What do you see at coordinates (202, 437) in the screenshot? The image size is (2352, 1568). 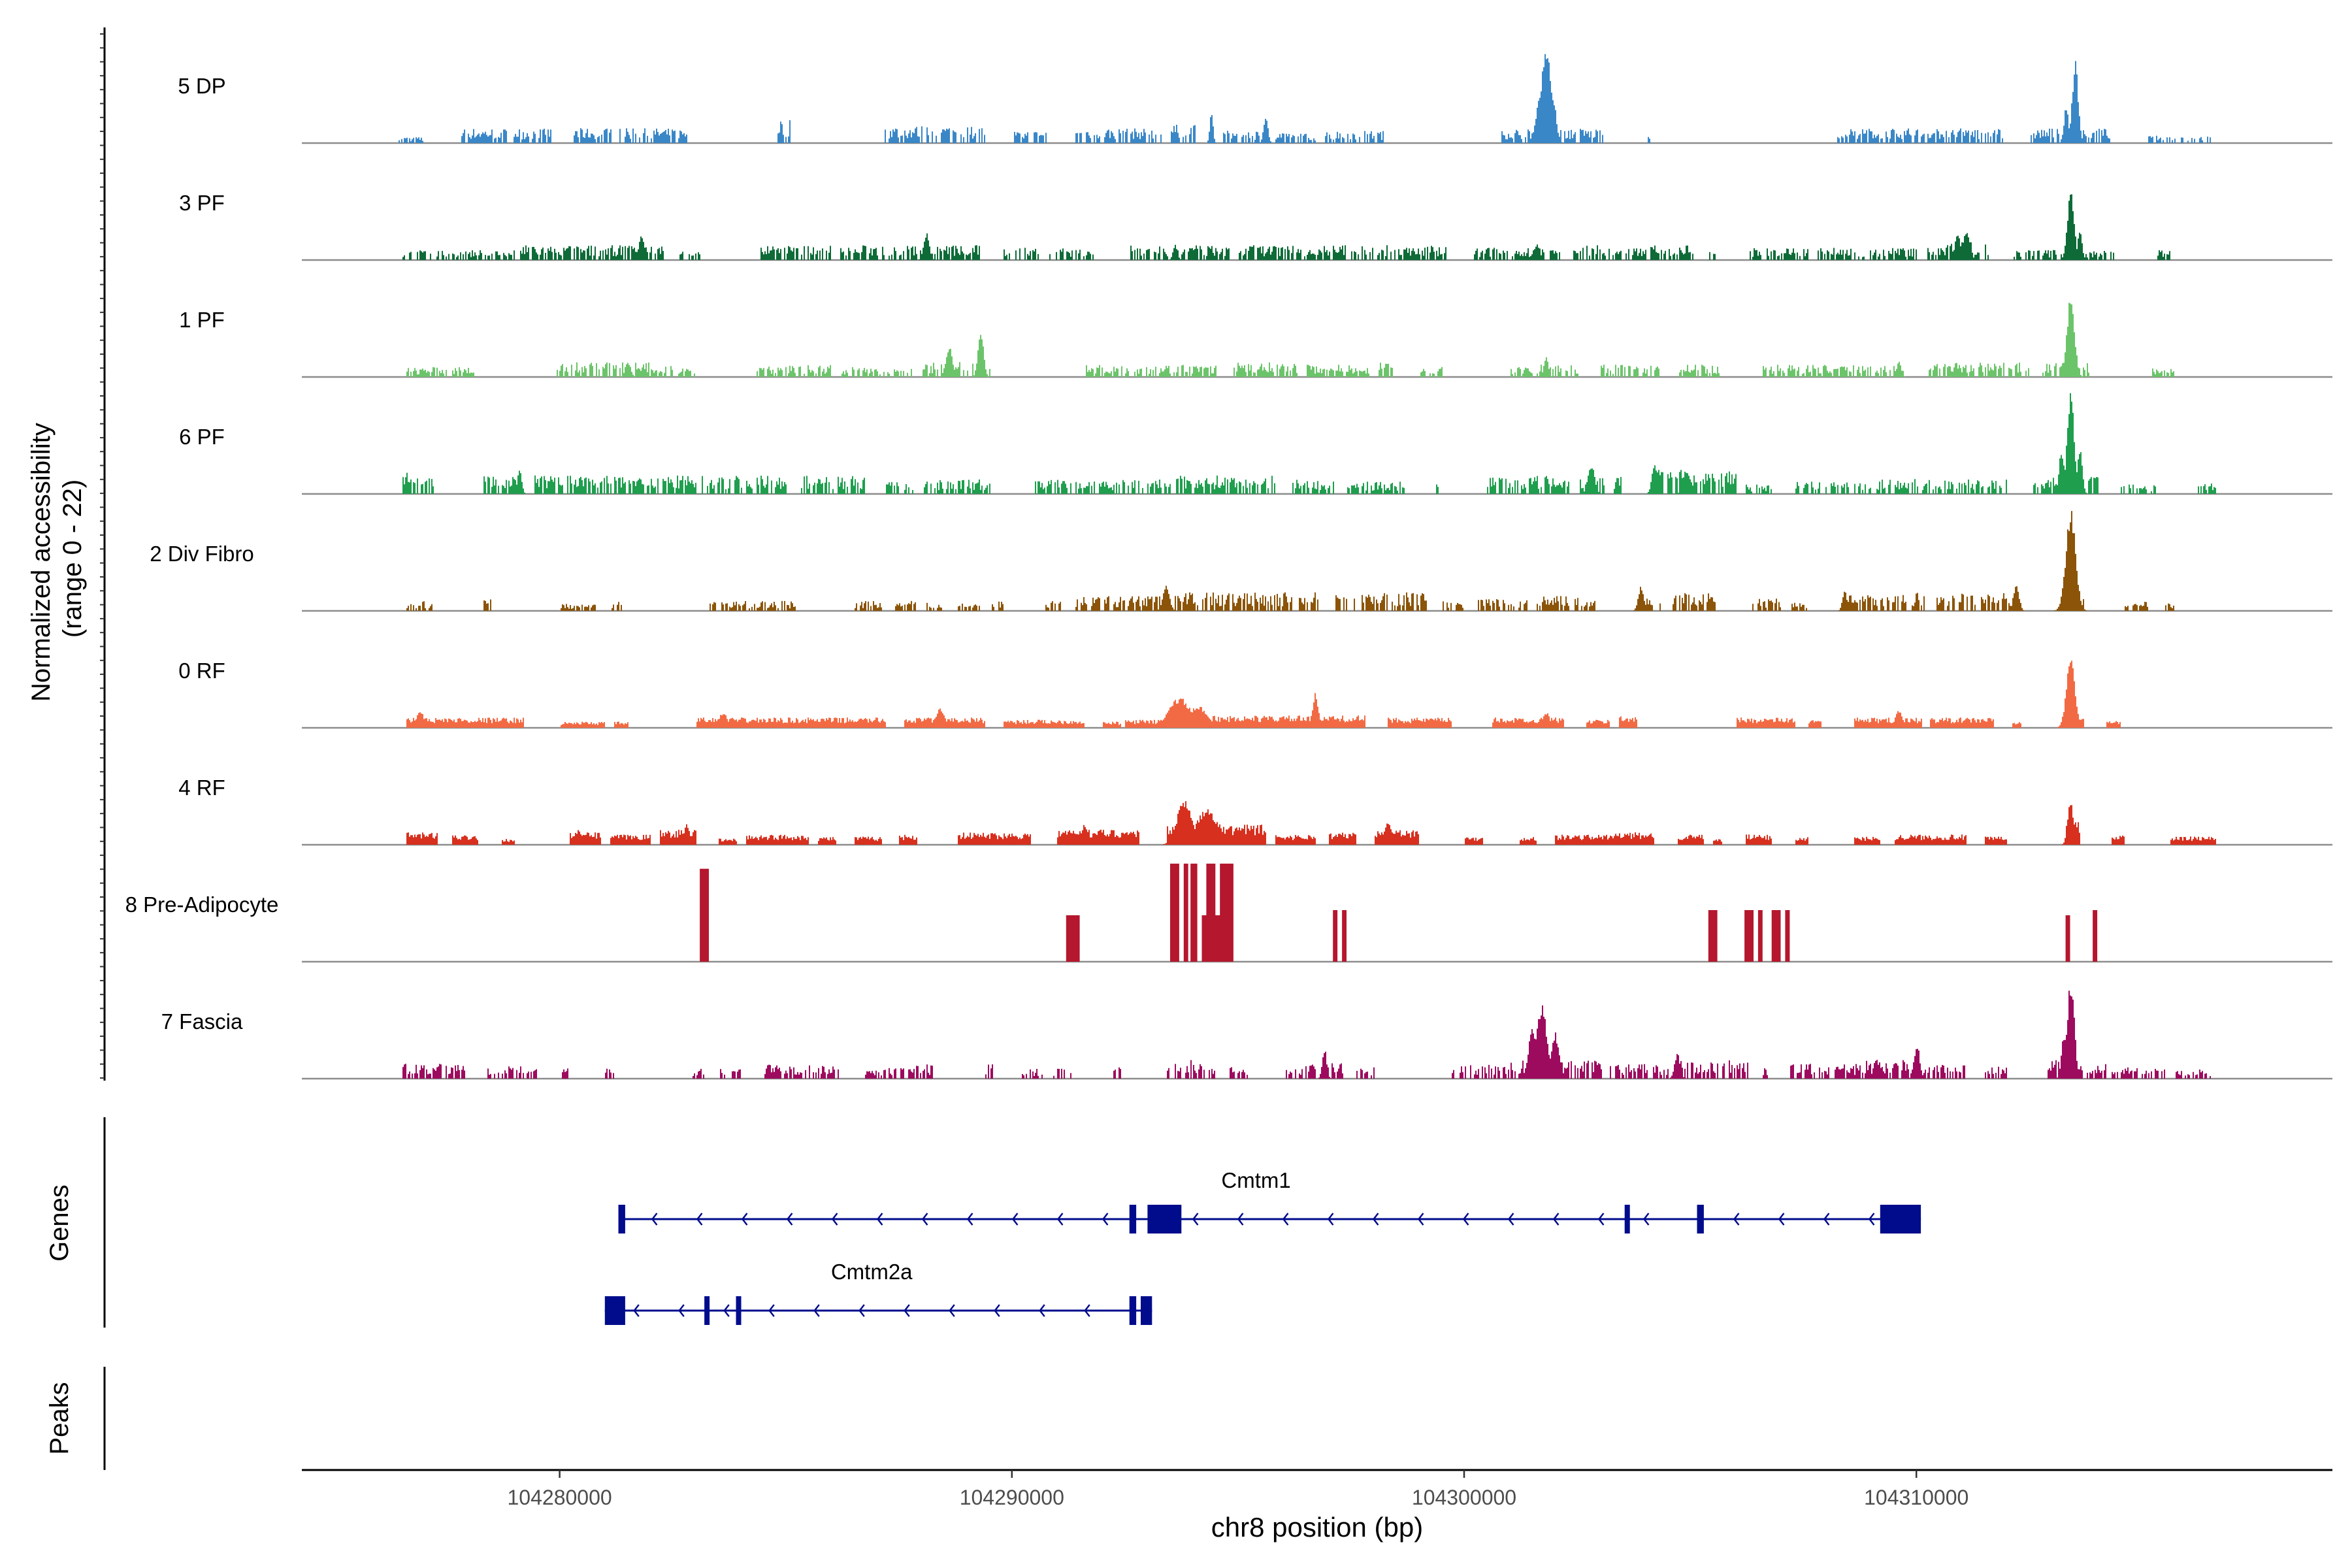 I see `track-label: 6 PF` at bounding box center [202, 437].